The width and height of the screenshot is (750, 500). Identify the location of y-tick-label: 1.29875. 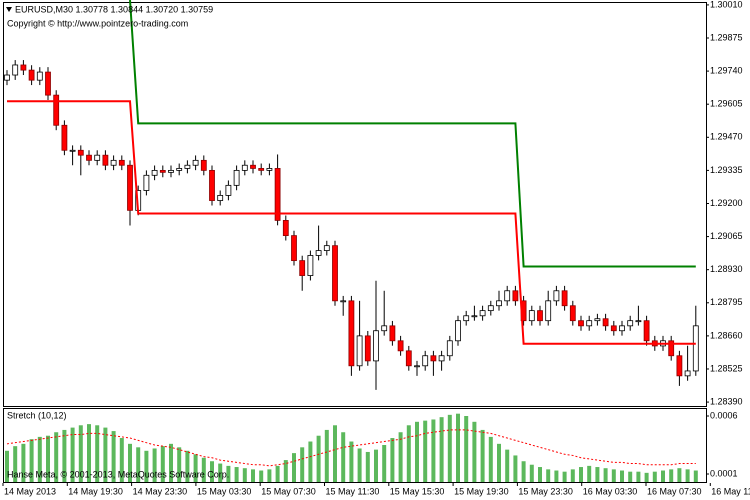
(726, 37).